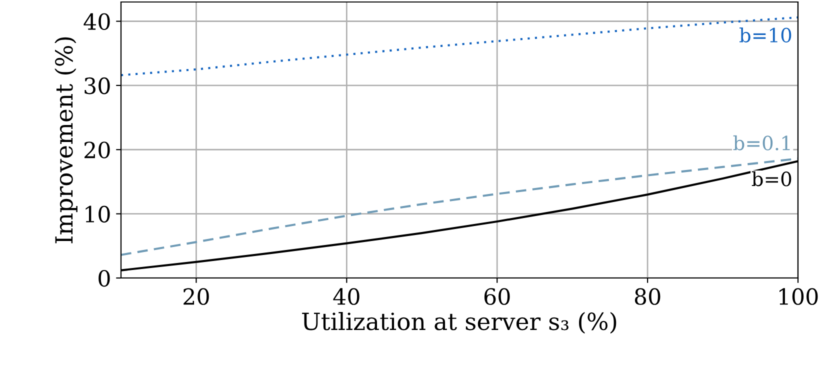  I want to click on y-tick-label: 40, so click(97, 21).